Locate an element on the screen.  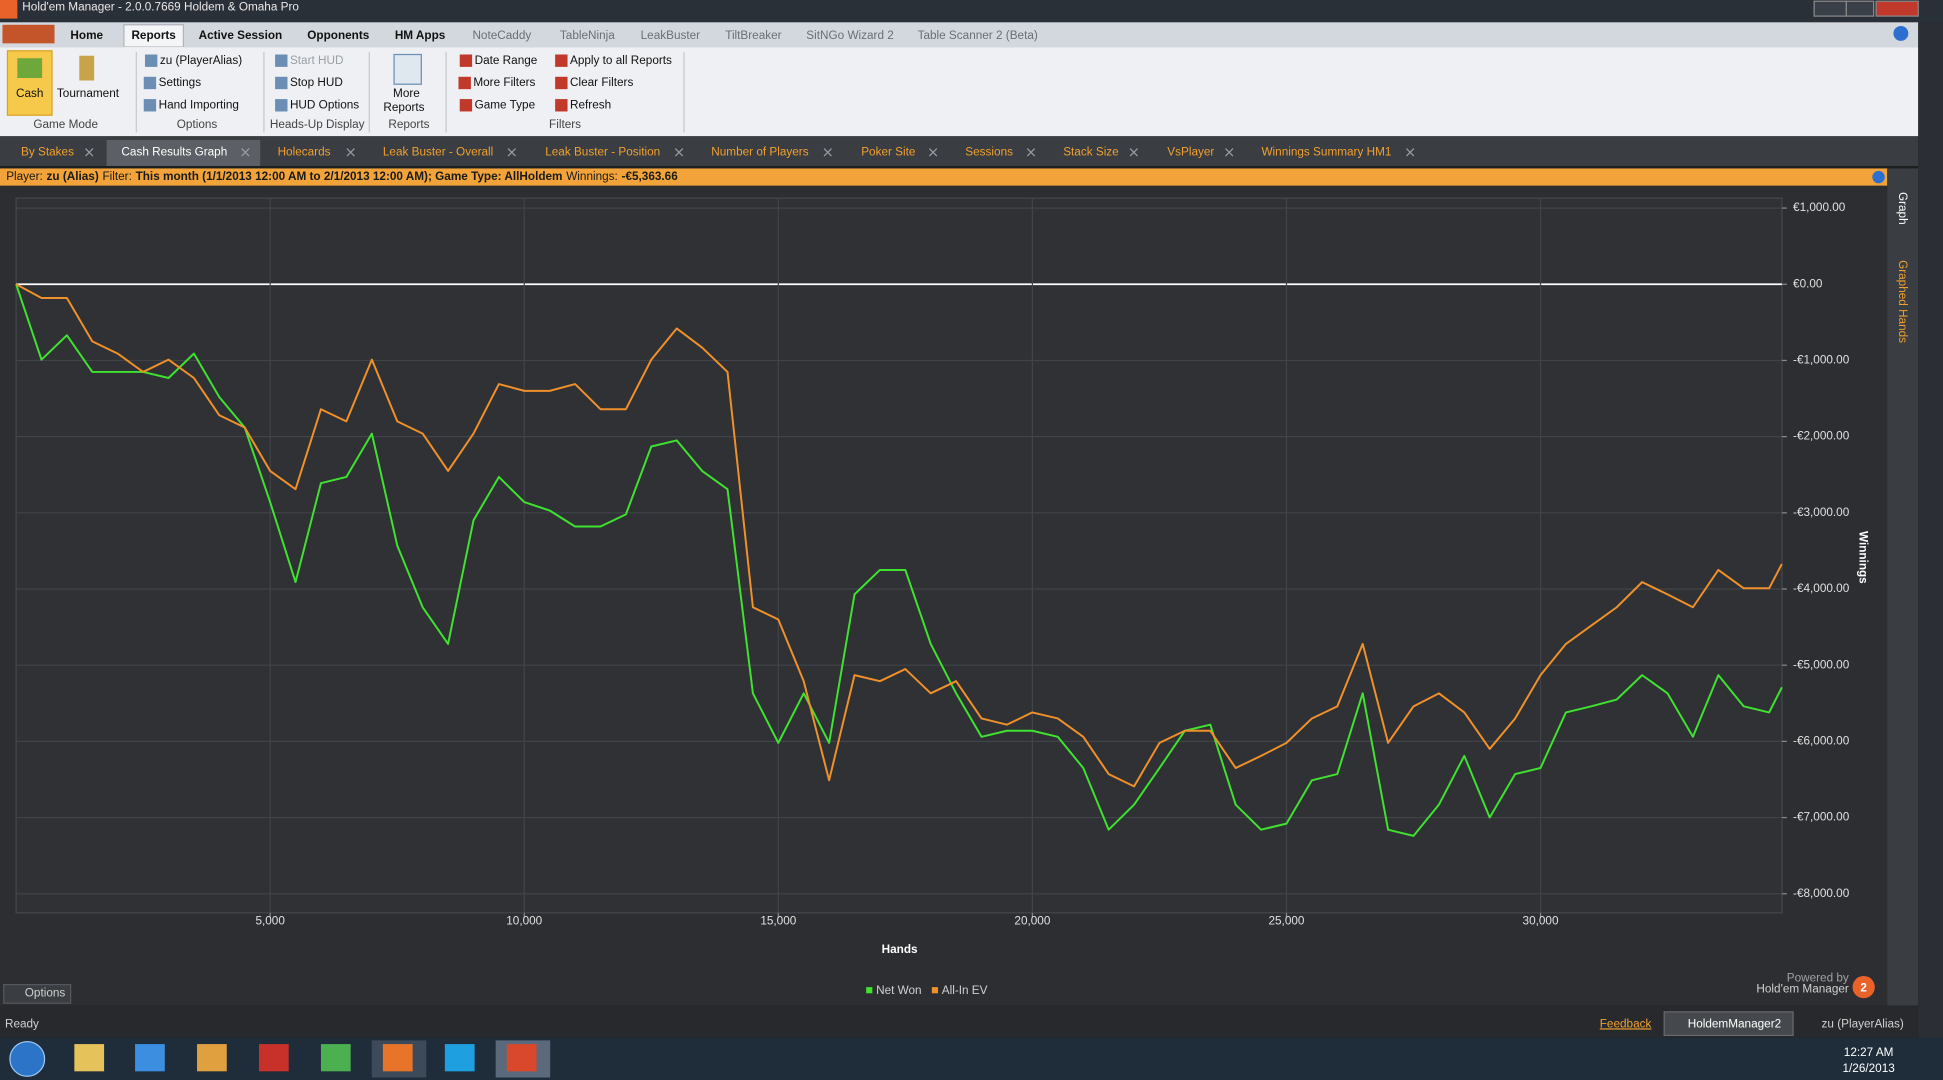
powered-by: Powered by is located at coordinates (1818, 978).